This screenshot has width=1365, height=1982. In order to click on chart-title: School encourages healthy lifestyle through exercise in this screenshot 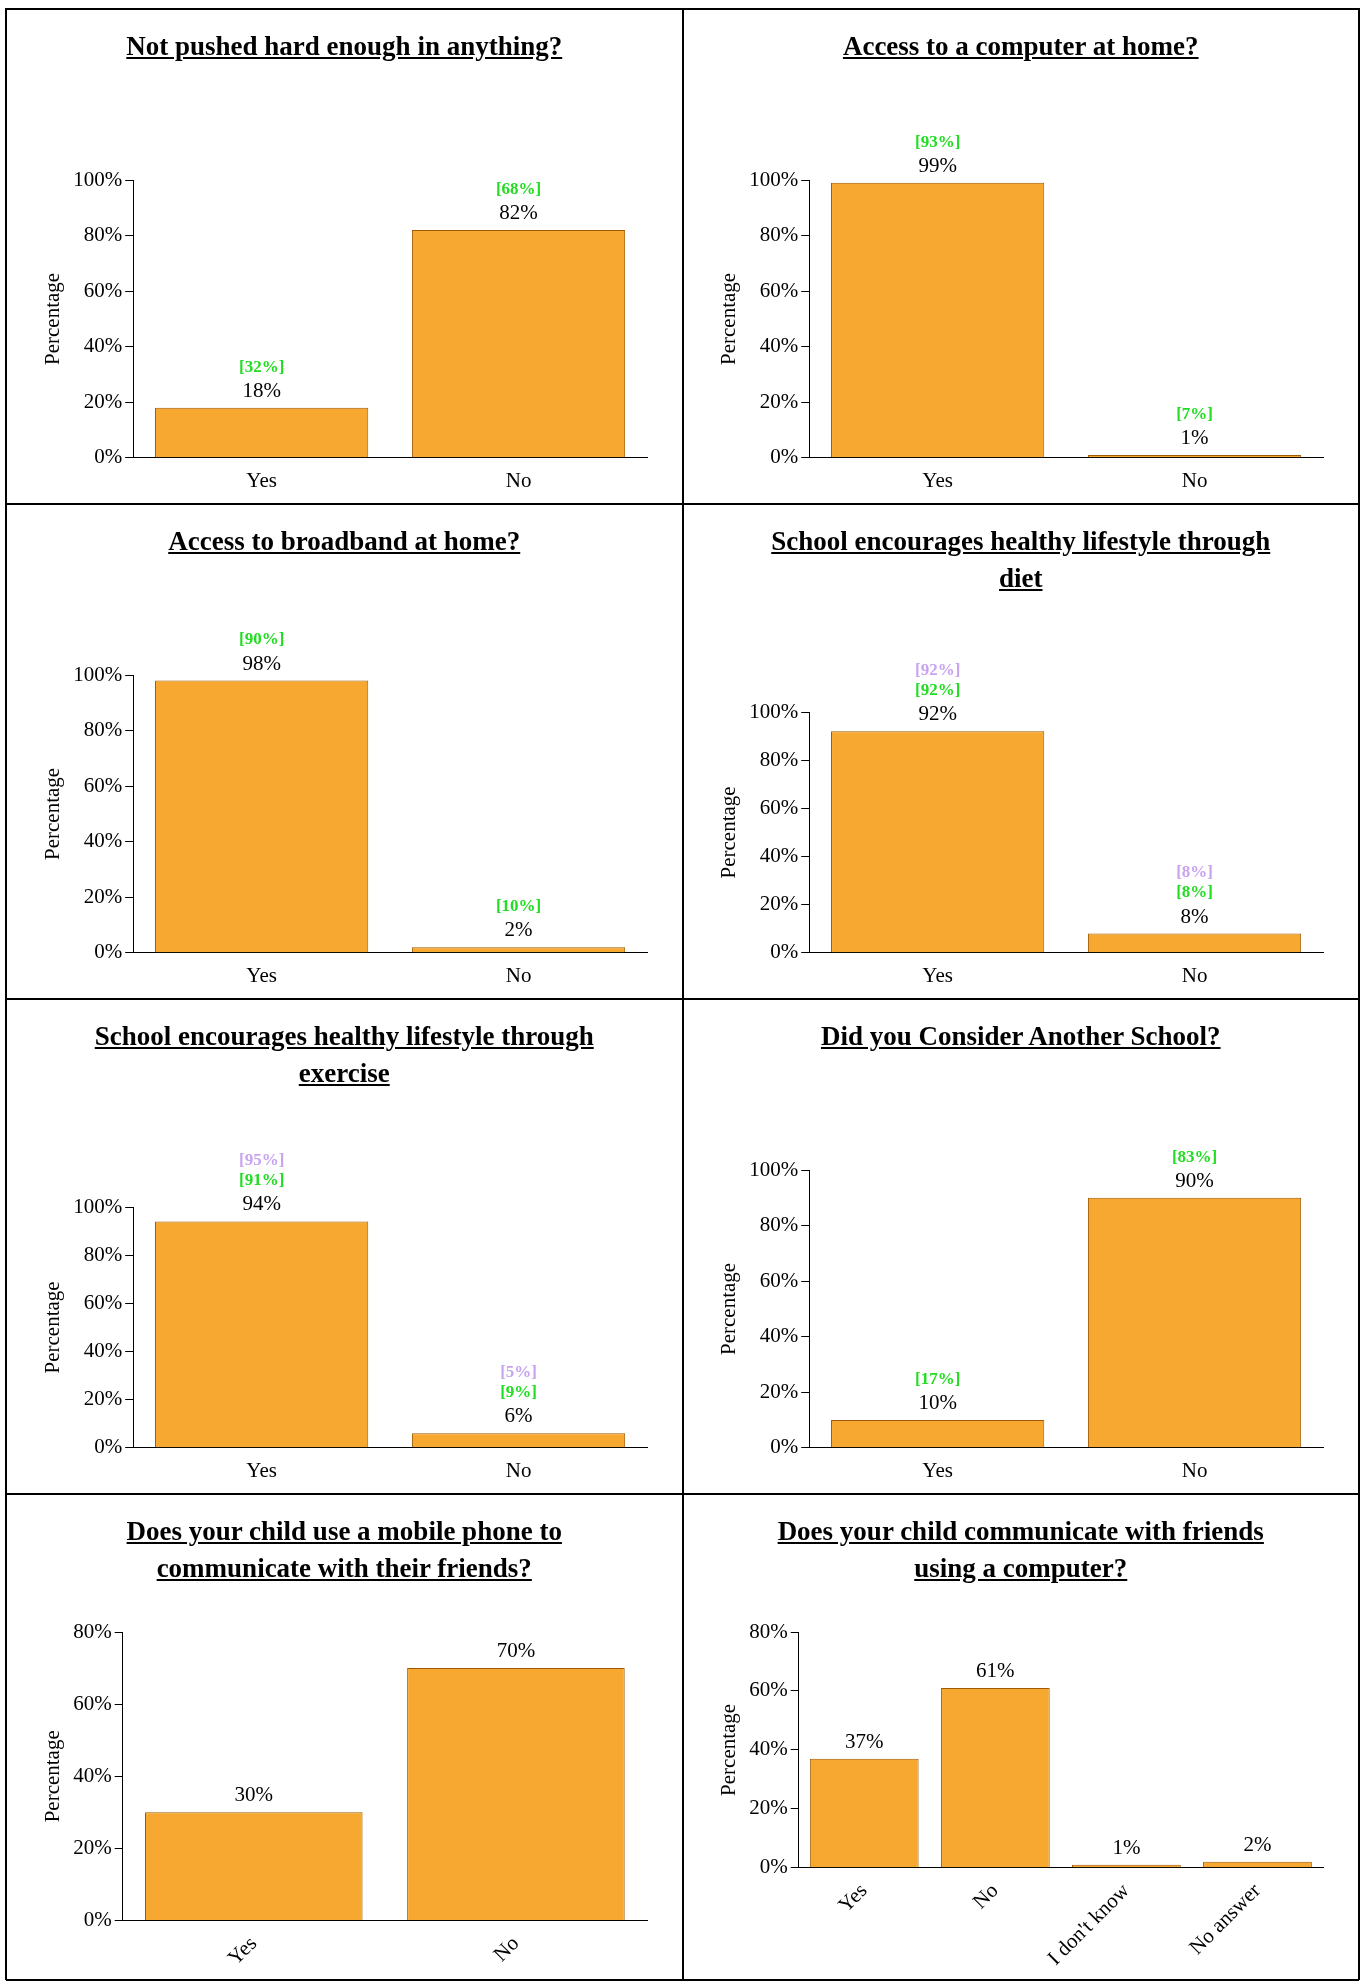, I will do `click(344, 1055)`.